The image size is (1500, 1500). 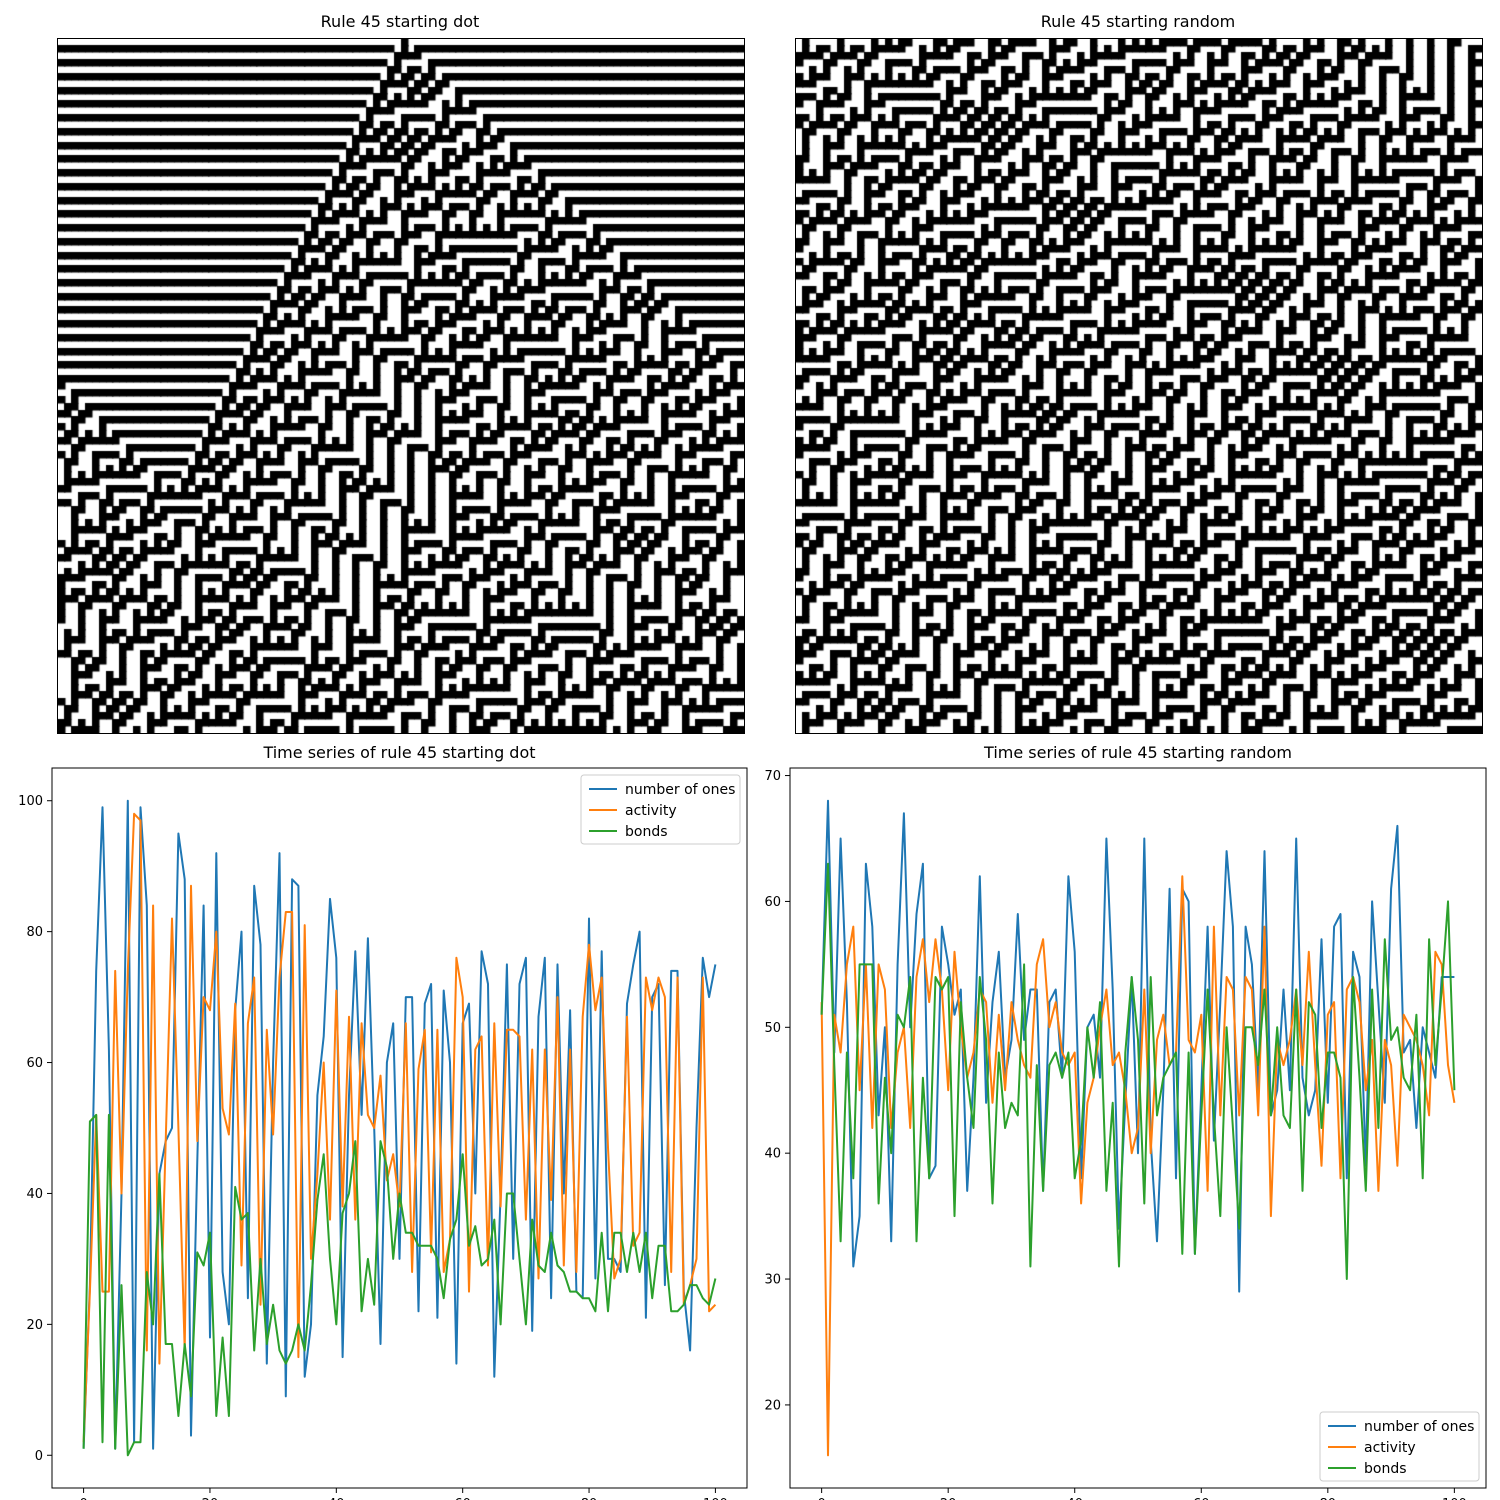 What do you see at coordinates (210, 1498) in the screenshot?
I see `ts-dot-xtick-label: 20` at bounding box center [210, 1498].